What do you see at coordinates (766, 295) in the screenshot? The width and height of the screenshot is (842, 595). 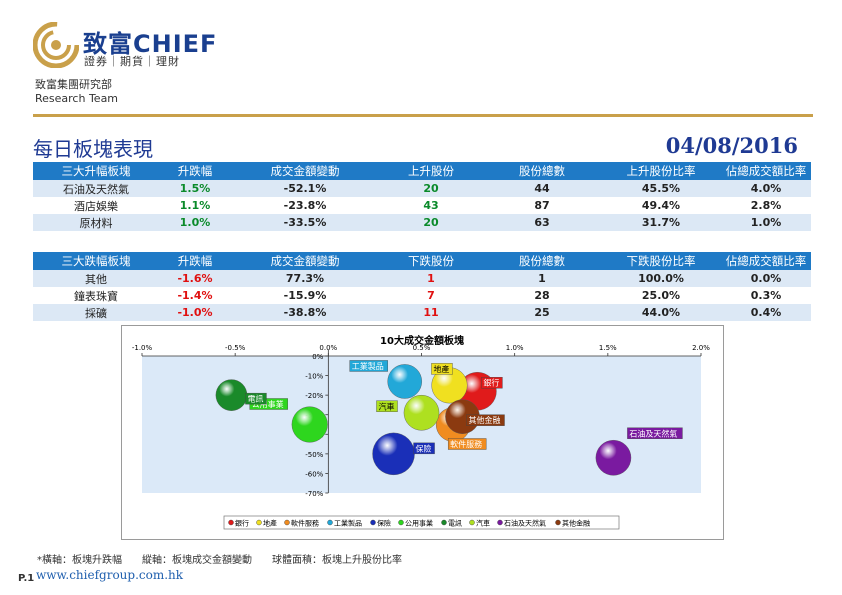 I see `cell-turnover-share: 0.3%` at bounding box center [766, 295].